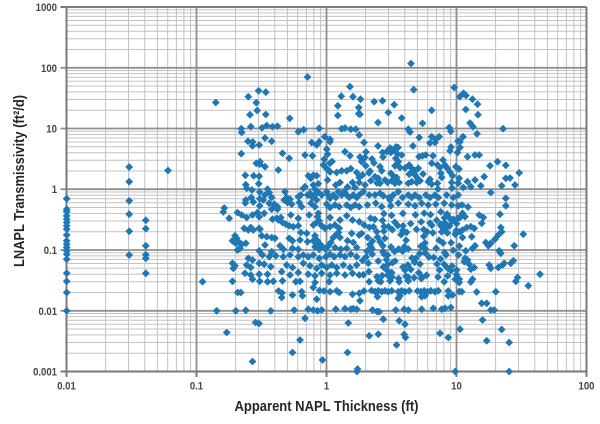  I want to click on svg-text: Apparent NAPL Thickness (ft), so click(327, 406).